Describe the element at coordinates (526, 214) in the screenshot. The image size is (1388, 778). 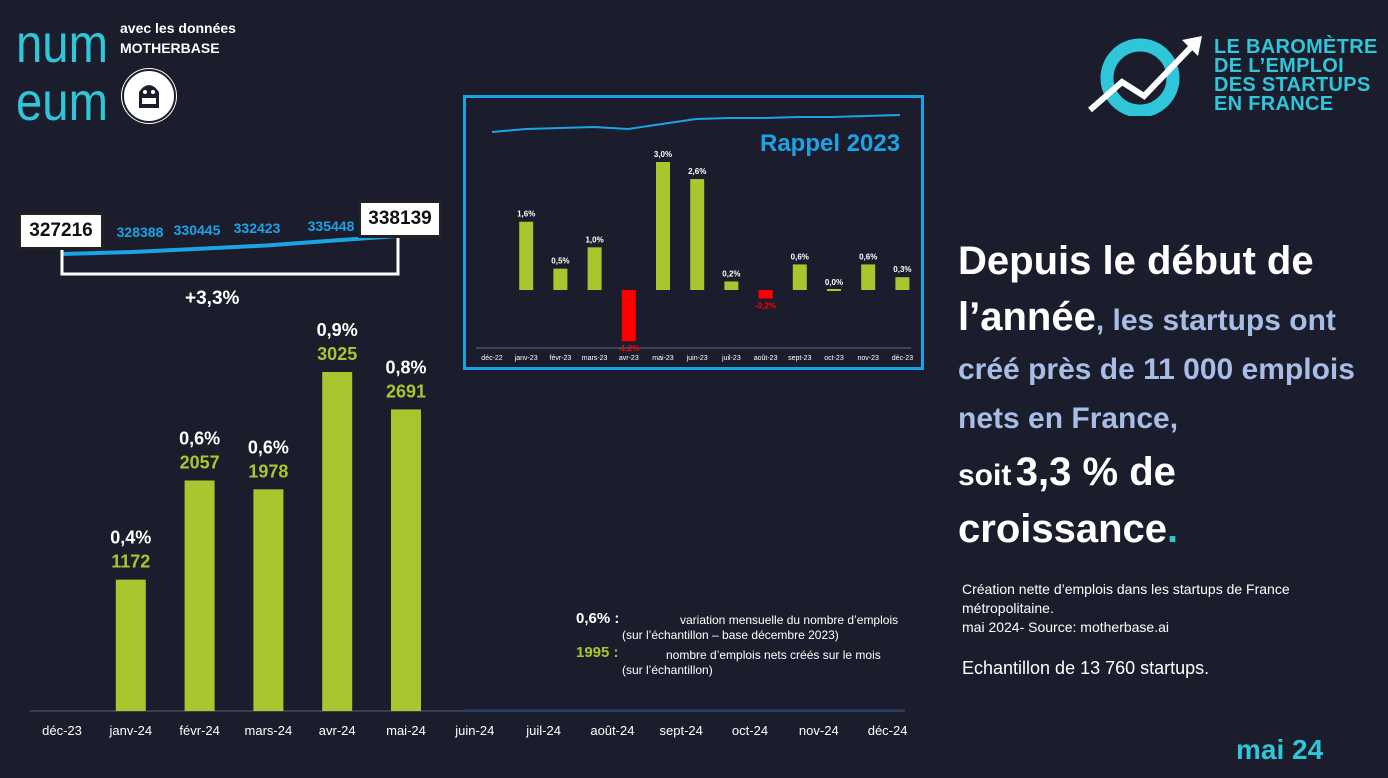
I see `inset-value-label: 1,6%` at that location.